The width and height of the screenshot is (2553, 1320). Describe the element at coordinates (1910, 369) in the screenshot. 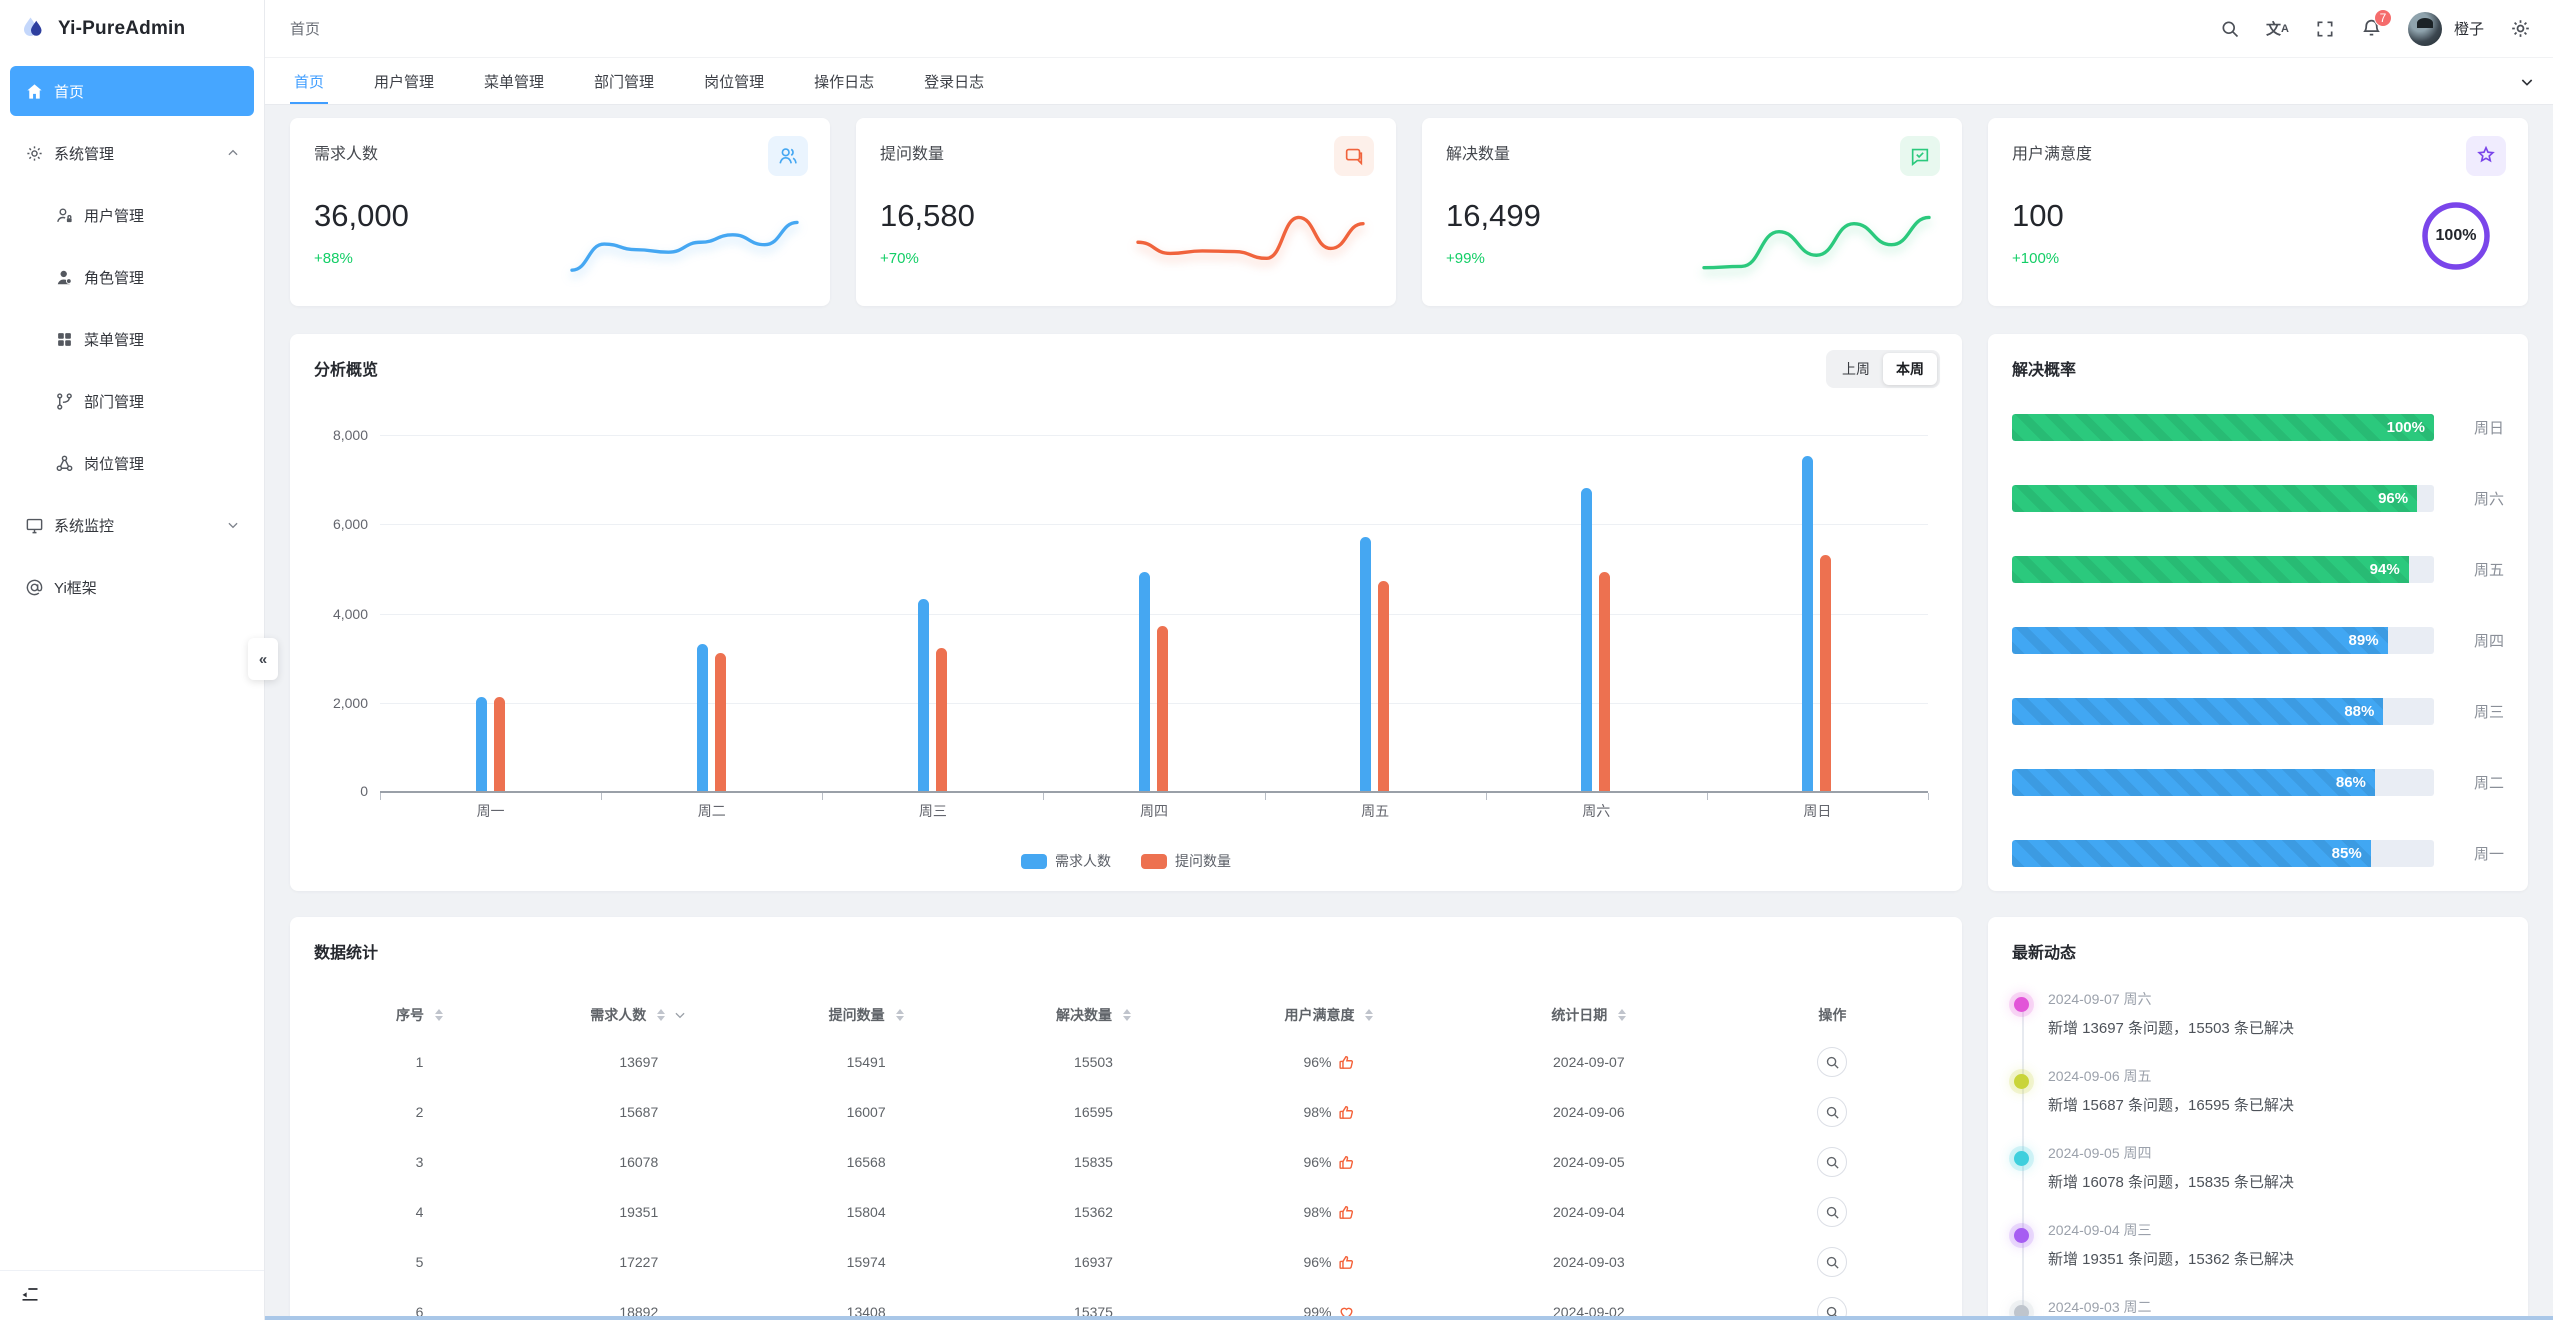

I see `toggle-本周: 本周` at that location.